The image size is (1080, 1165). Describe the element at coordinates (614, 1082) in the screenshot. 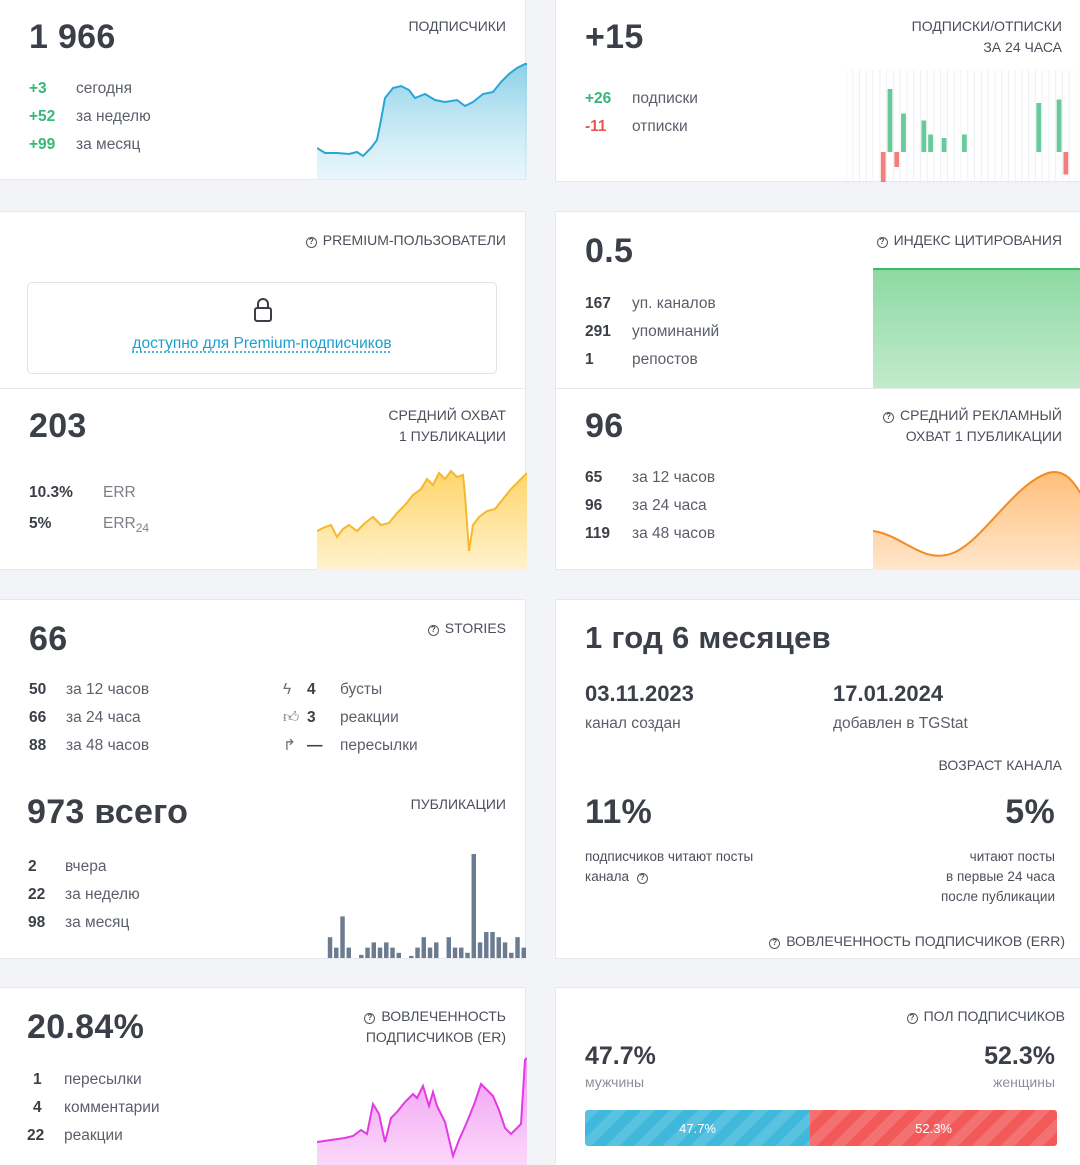

I see `male-label: мужчины` at that location.